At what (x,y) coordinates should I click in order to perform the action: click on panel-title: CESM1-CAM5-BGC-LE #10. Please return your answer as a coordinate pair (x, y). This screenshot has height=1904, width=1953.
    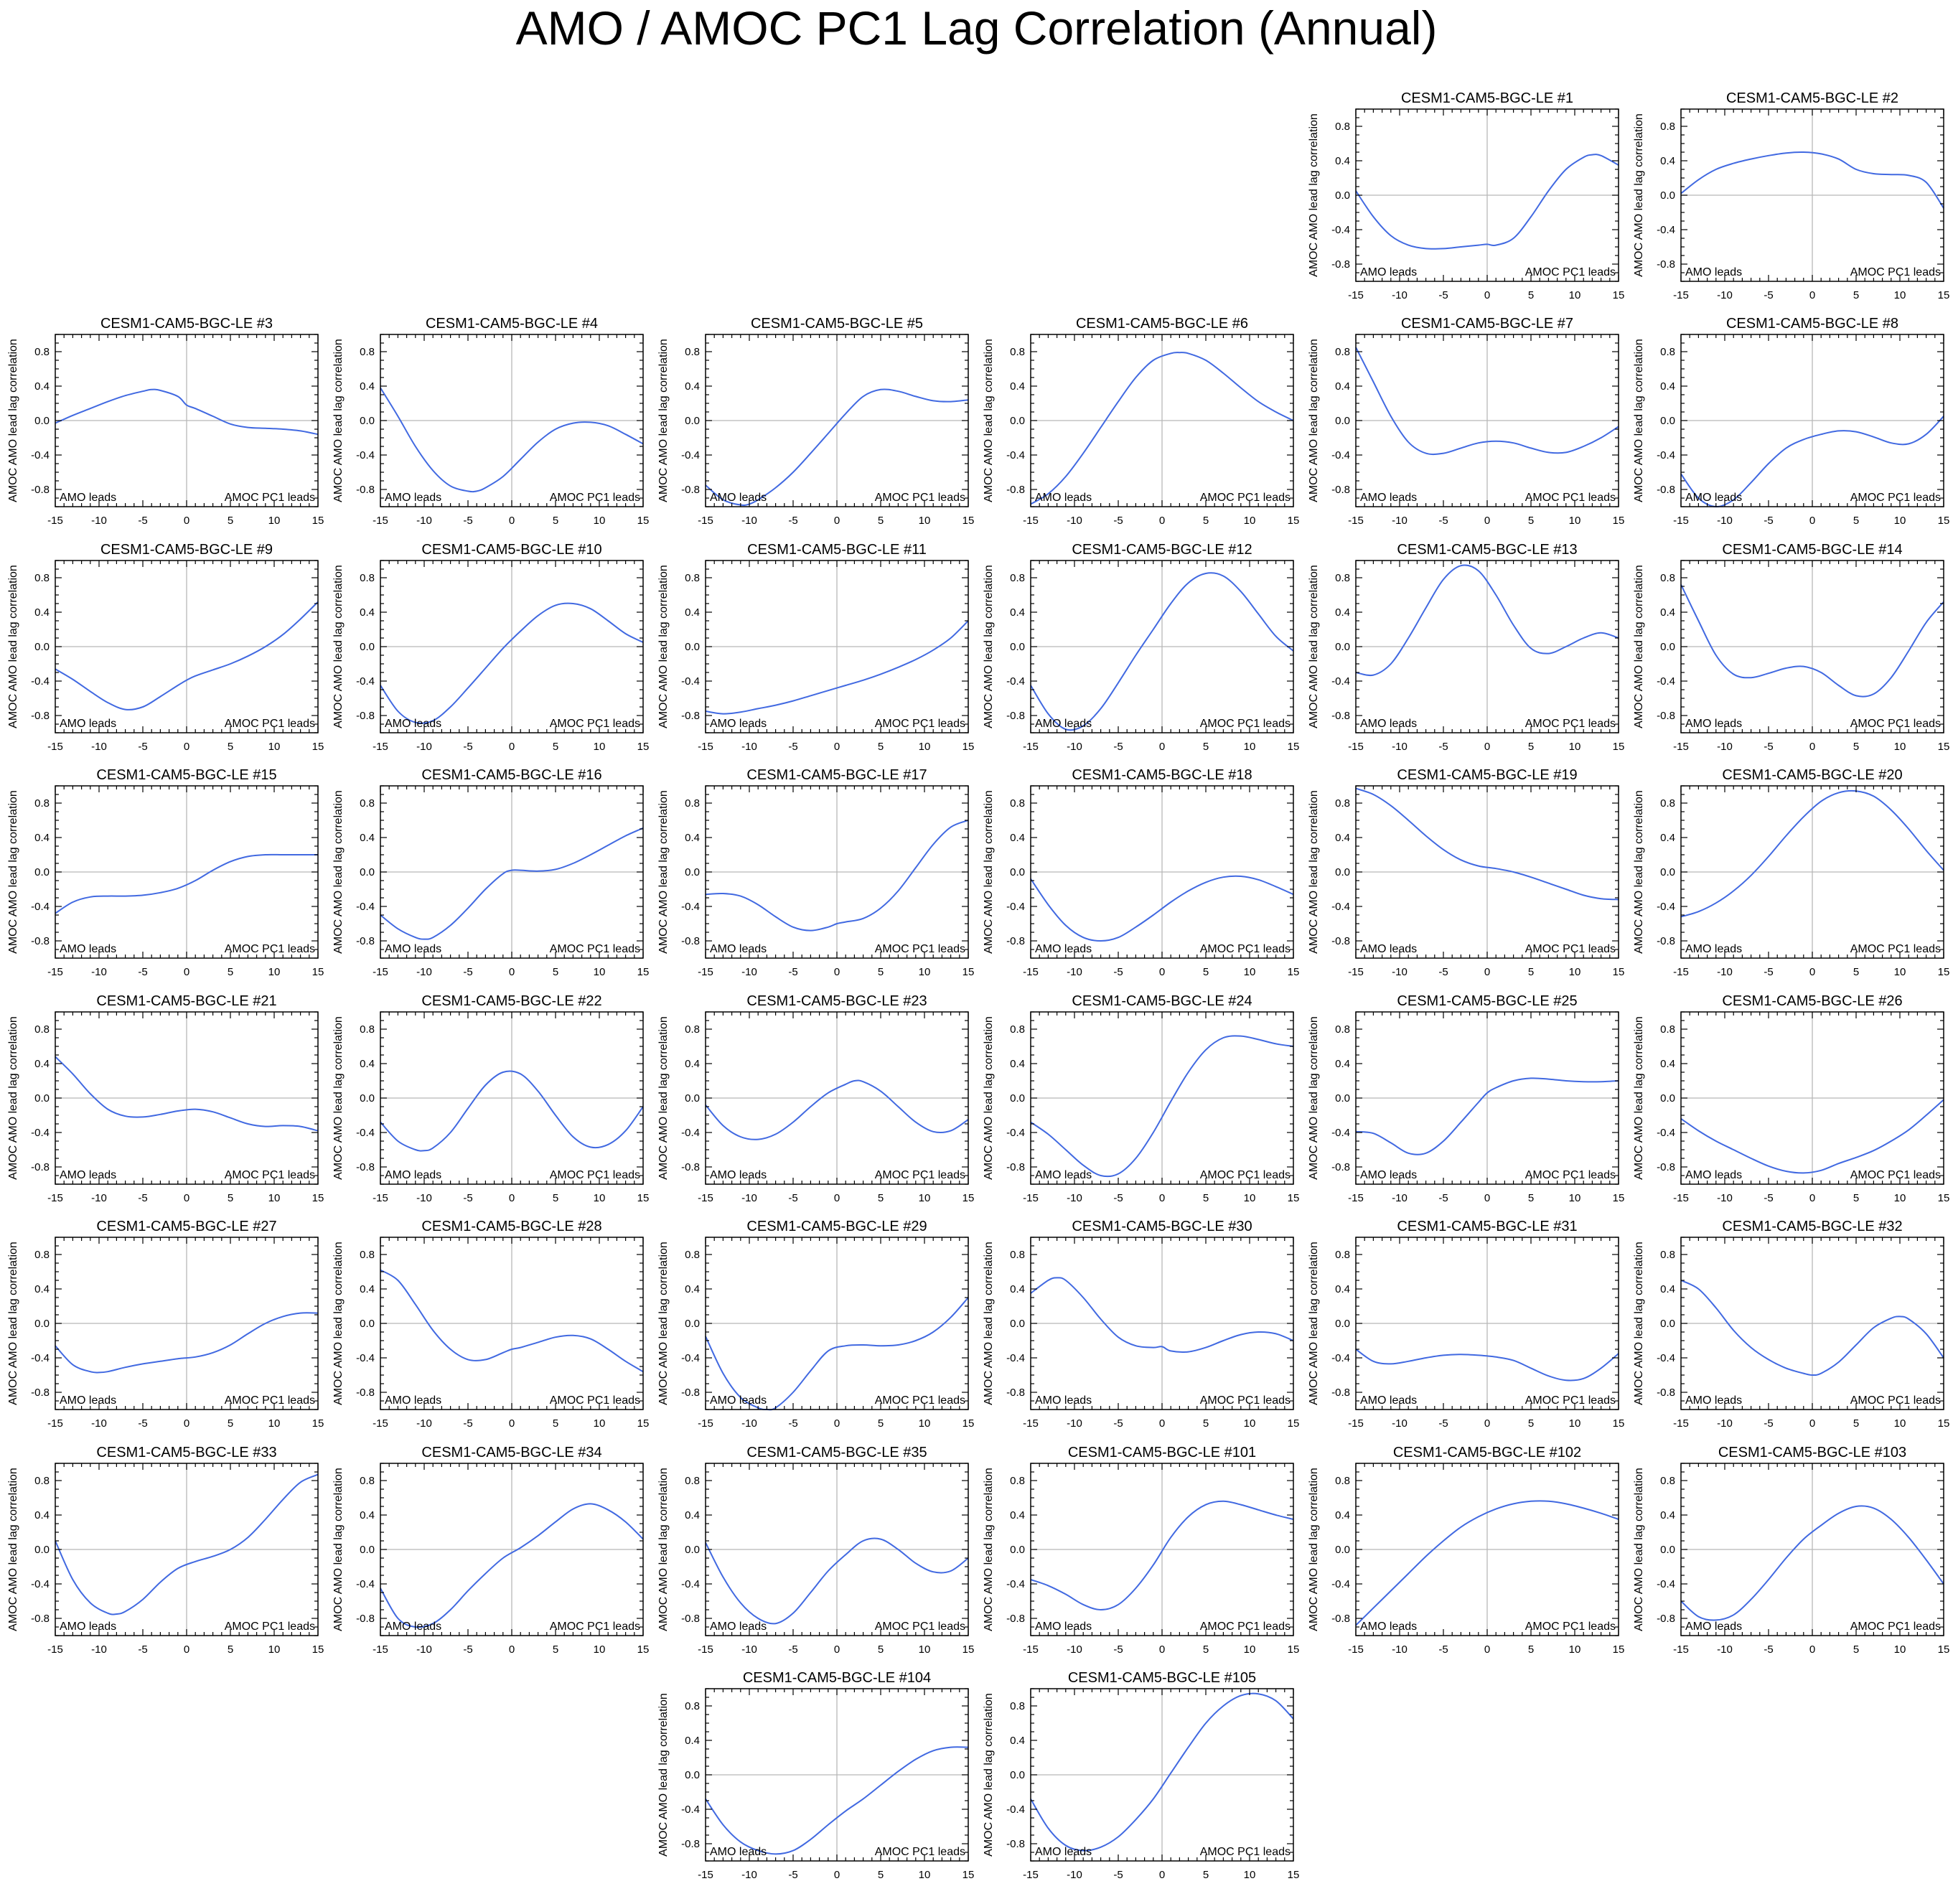
    Looking at the image, I should click on (511, 550).